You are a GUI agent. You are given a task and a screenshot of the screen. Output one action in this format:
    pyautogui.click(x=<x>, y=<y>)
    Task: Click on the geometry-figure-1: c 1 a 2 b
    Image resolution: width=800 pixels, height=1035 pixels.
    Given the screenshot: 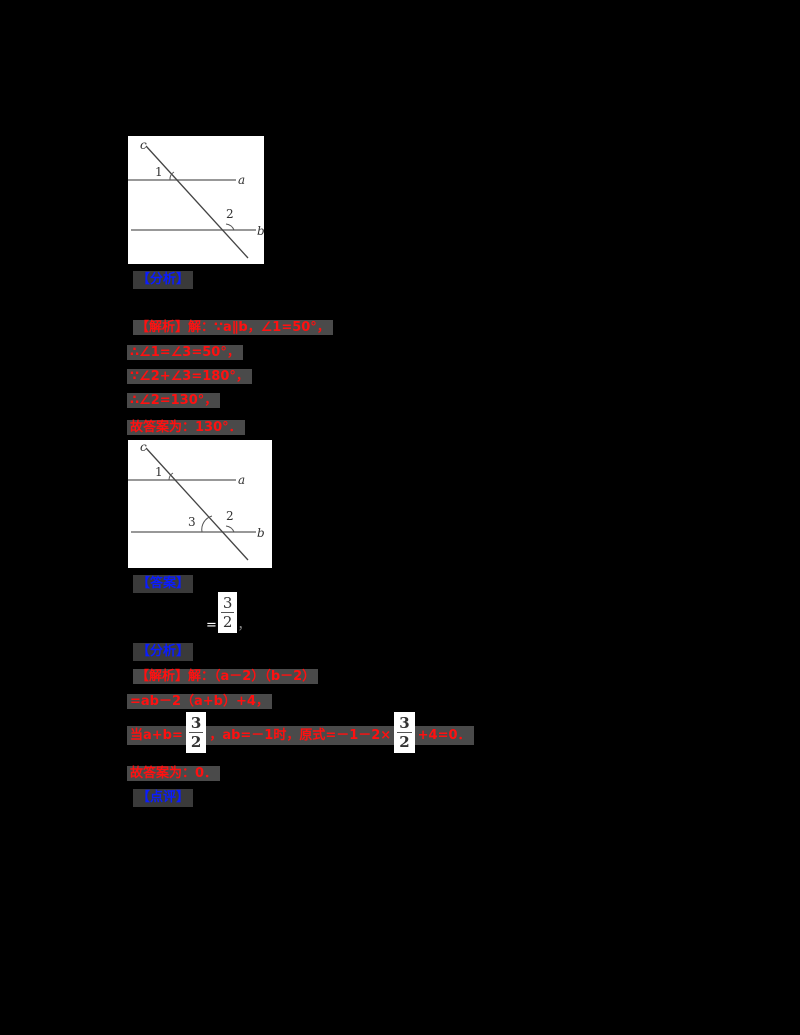 What is the action you would take?
    pyautogui.click(x=196, y=200)
    